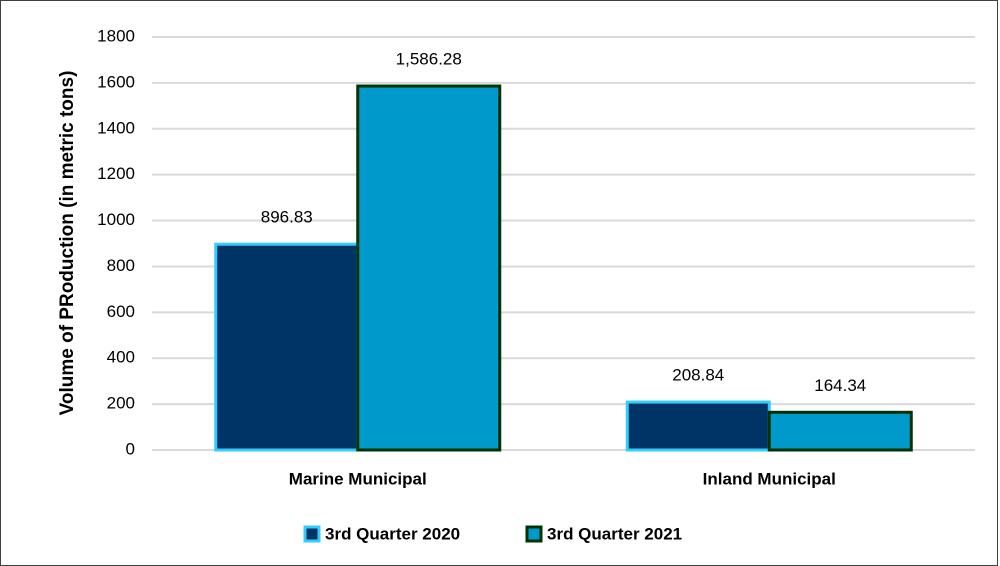 Image resolution: width=1000 pixels, height=566 pixels. What do you see at coordinates (116, 127) in the screenshot?
I see `y-tick-label: 1400` at bounding box center [116, 127].